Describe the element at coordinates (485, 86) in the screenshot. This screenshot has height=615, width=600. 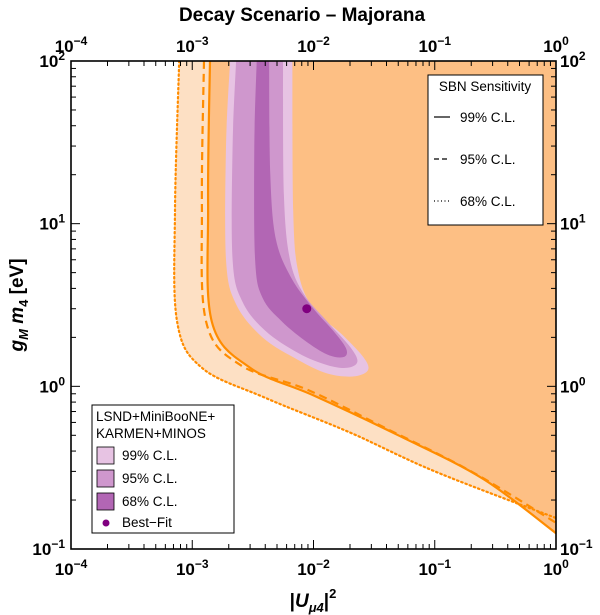
I see `sbn-legend-title: SBN Sensitivity` at that location.